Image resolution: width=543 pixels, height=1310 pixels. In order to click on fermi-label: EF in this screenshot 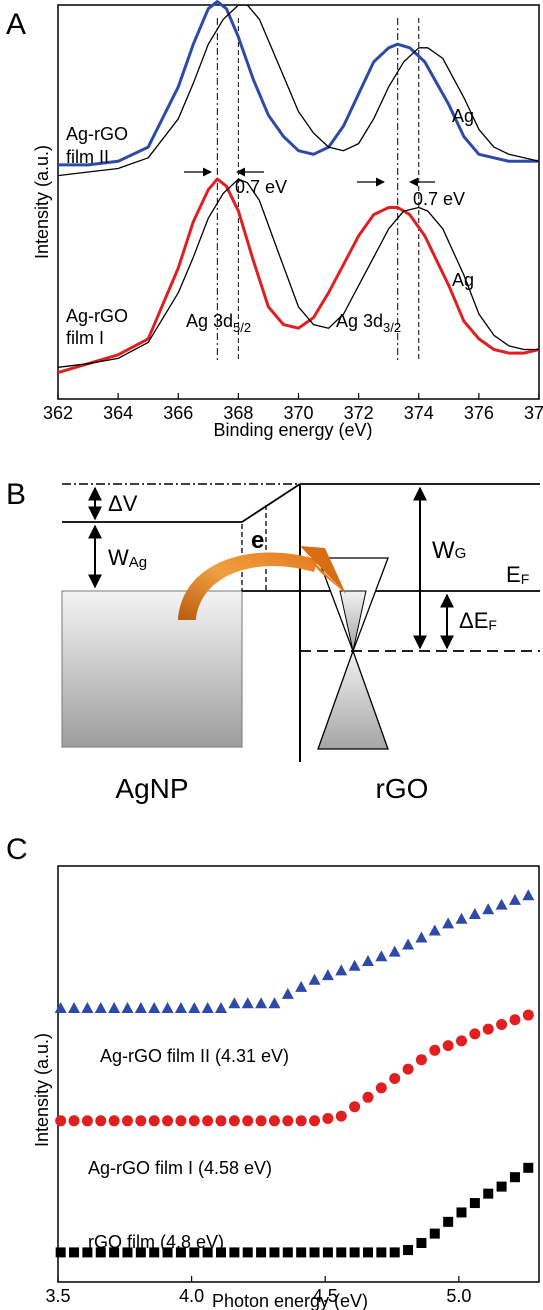, I will do `click(517, 574)`.